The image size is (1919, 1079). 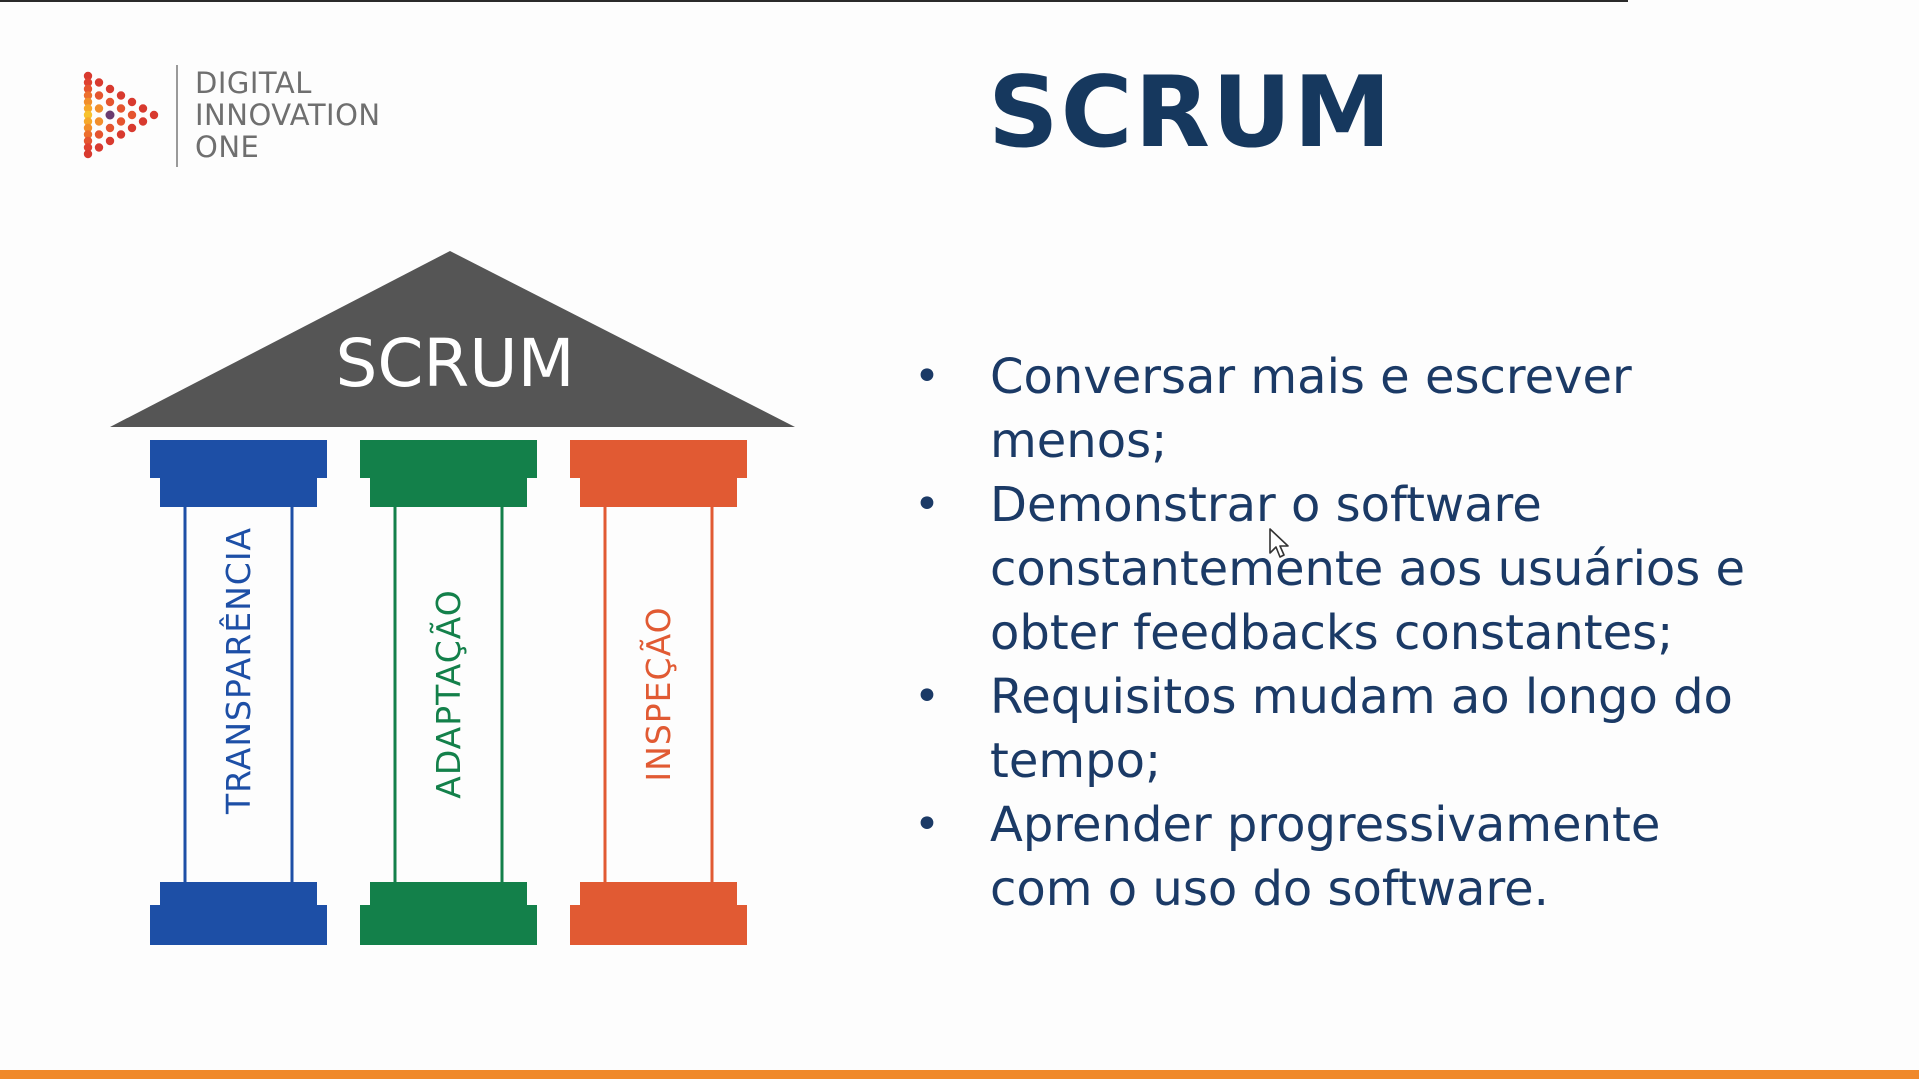 What do you see at coordinates (253, 83) in the screenshot?
I see `brand-line-1: DIGITAL` at bounding box center [253, 83].